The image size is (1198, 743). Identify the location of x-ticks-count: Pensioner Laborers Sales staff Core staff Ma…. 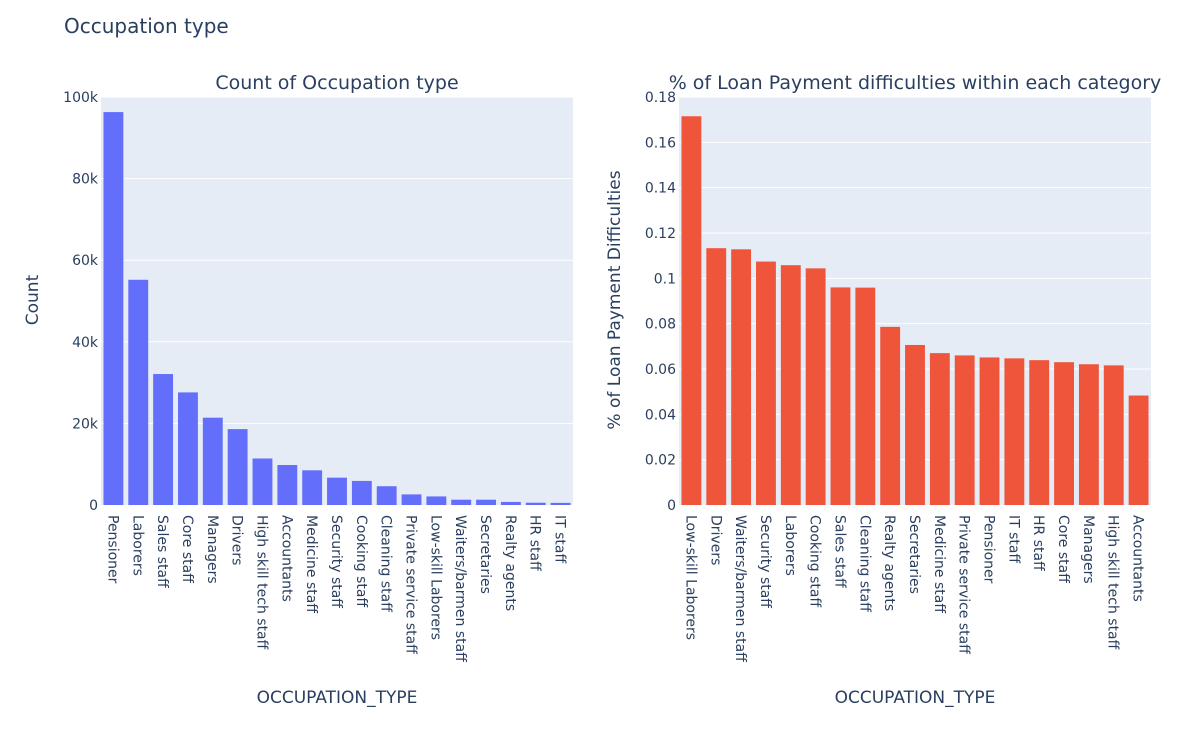
(335, 588).